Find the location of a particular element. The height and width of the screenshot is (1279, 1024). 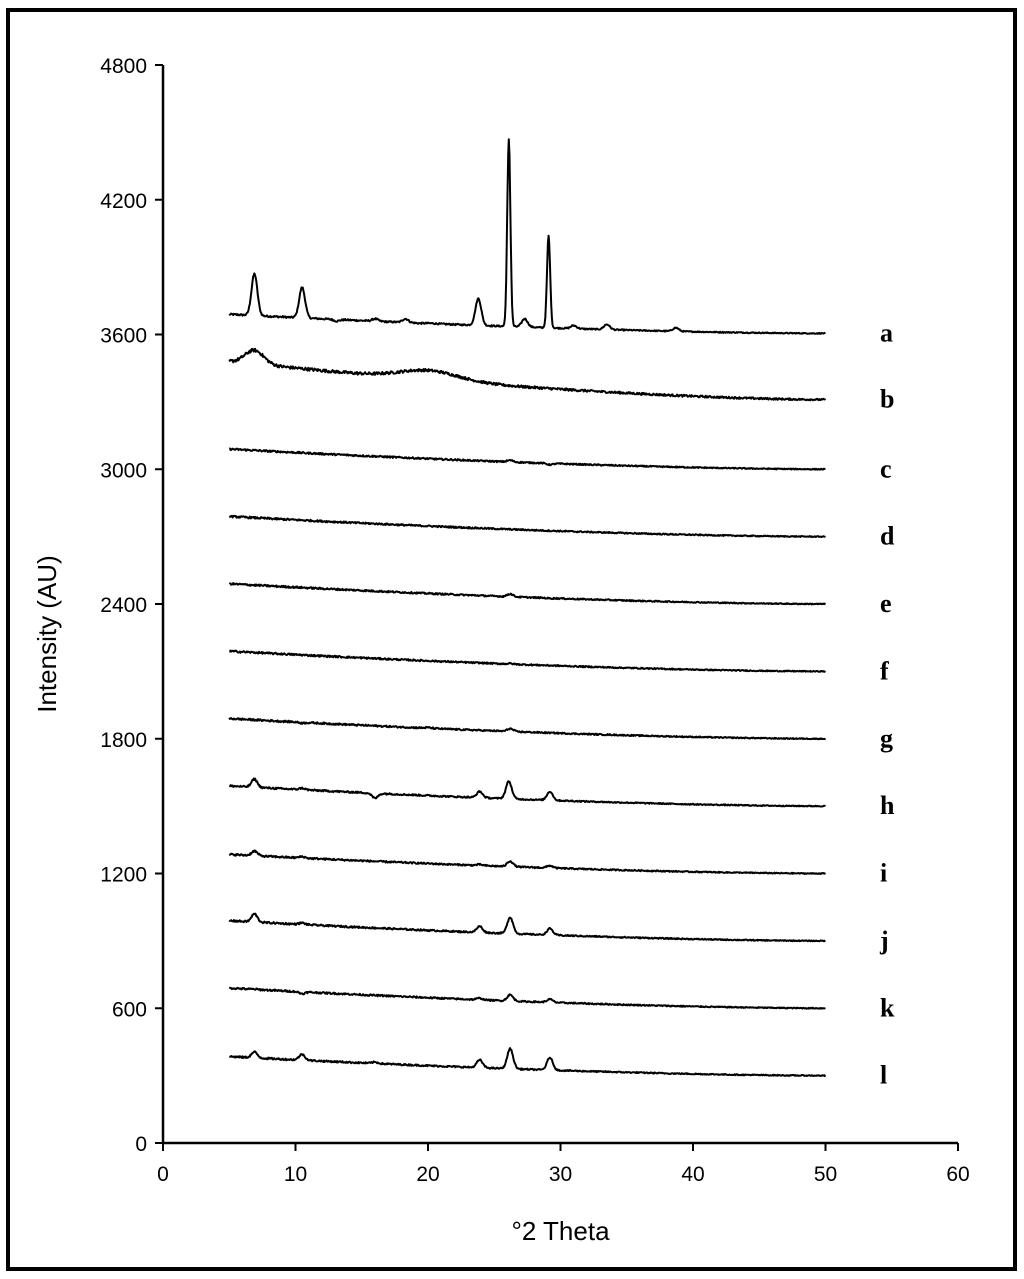

y-axis-title: Intensity (AU) is located at coordinates (47, 634).